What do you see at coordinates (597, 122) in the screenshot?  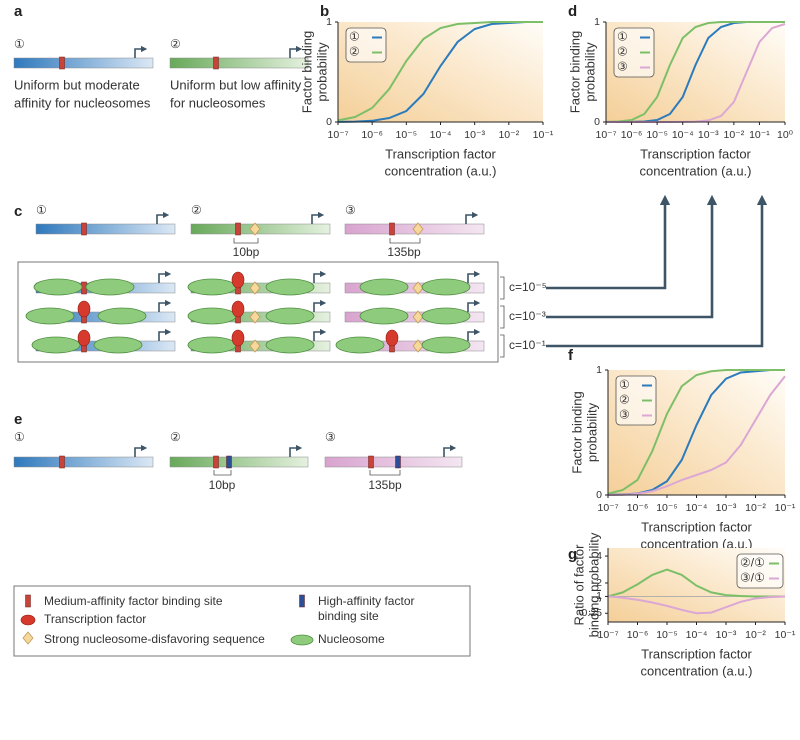 I see `y-tick-label: 0` at bounding box center [597, 122].